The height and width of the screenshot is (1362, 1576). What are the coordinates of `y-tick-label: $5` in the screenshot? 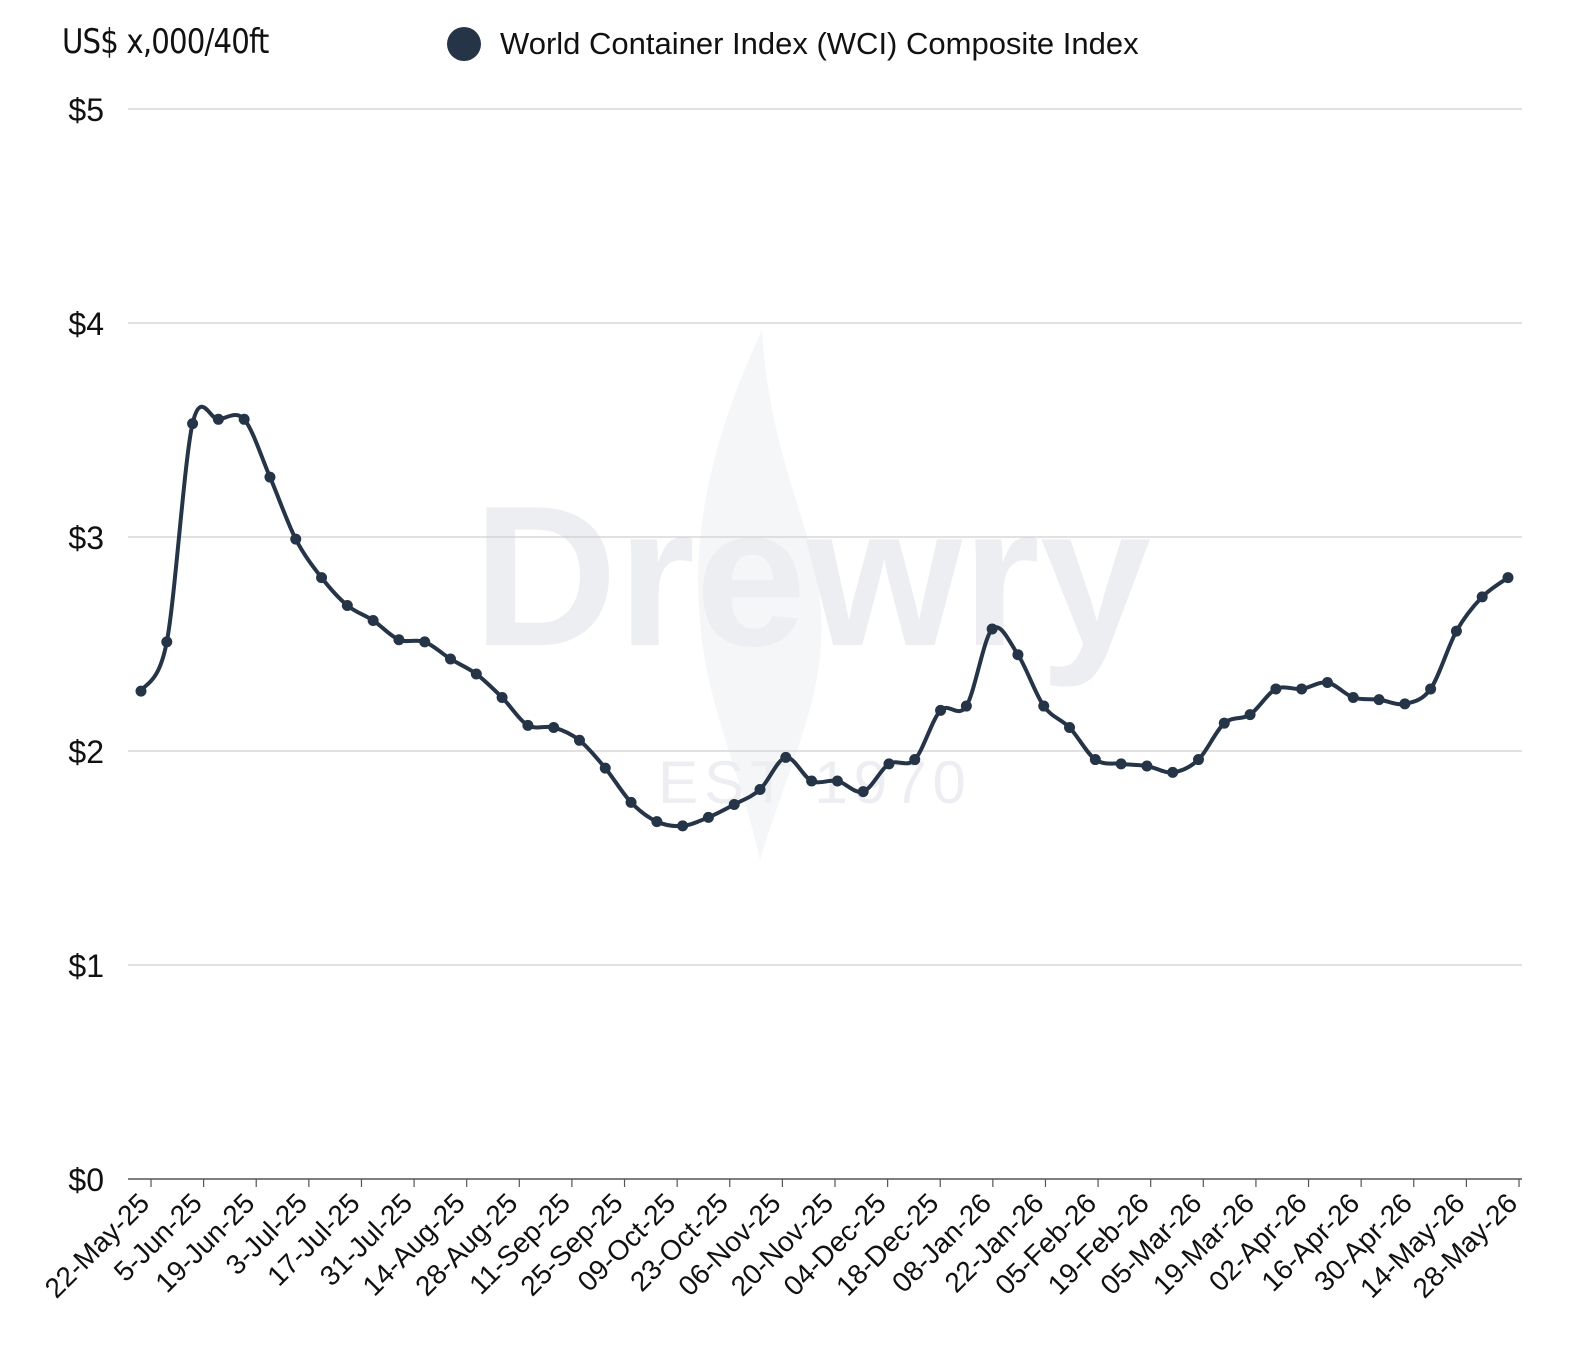 It's located at (86, 110).